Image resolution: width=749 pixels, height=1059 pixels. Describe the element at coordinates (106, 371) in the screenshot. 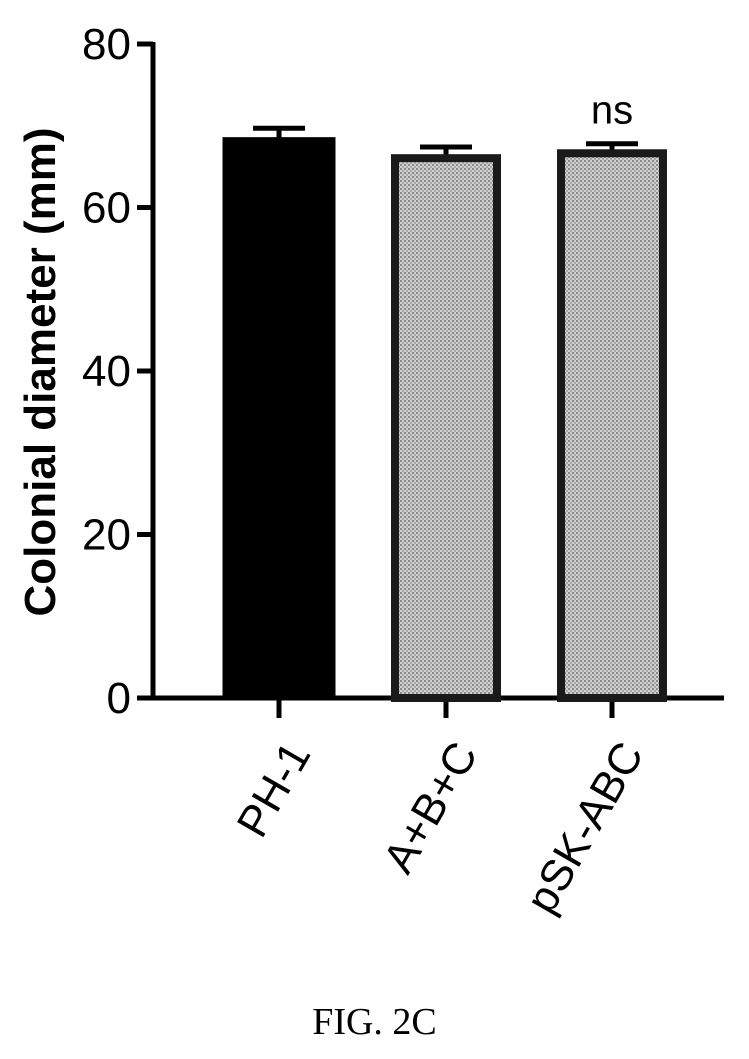

I see `y-tick-label-2: 40` at that location.